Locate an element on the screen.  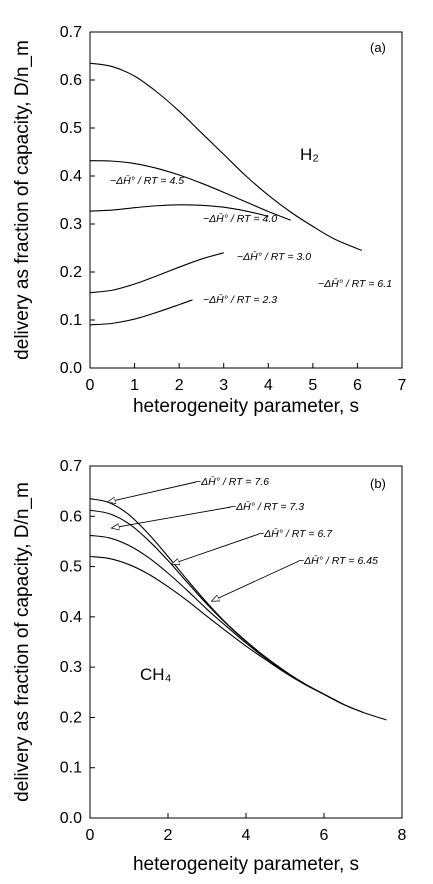
x-tick-label: 1 is located at coordinates (134, 385).